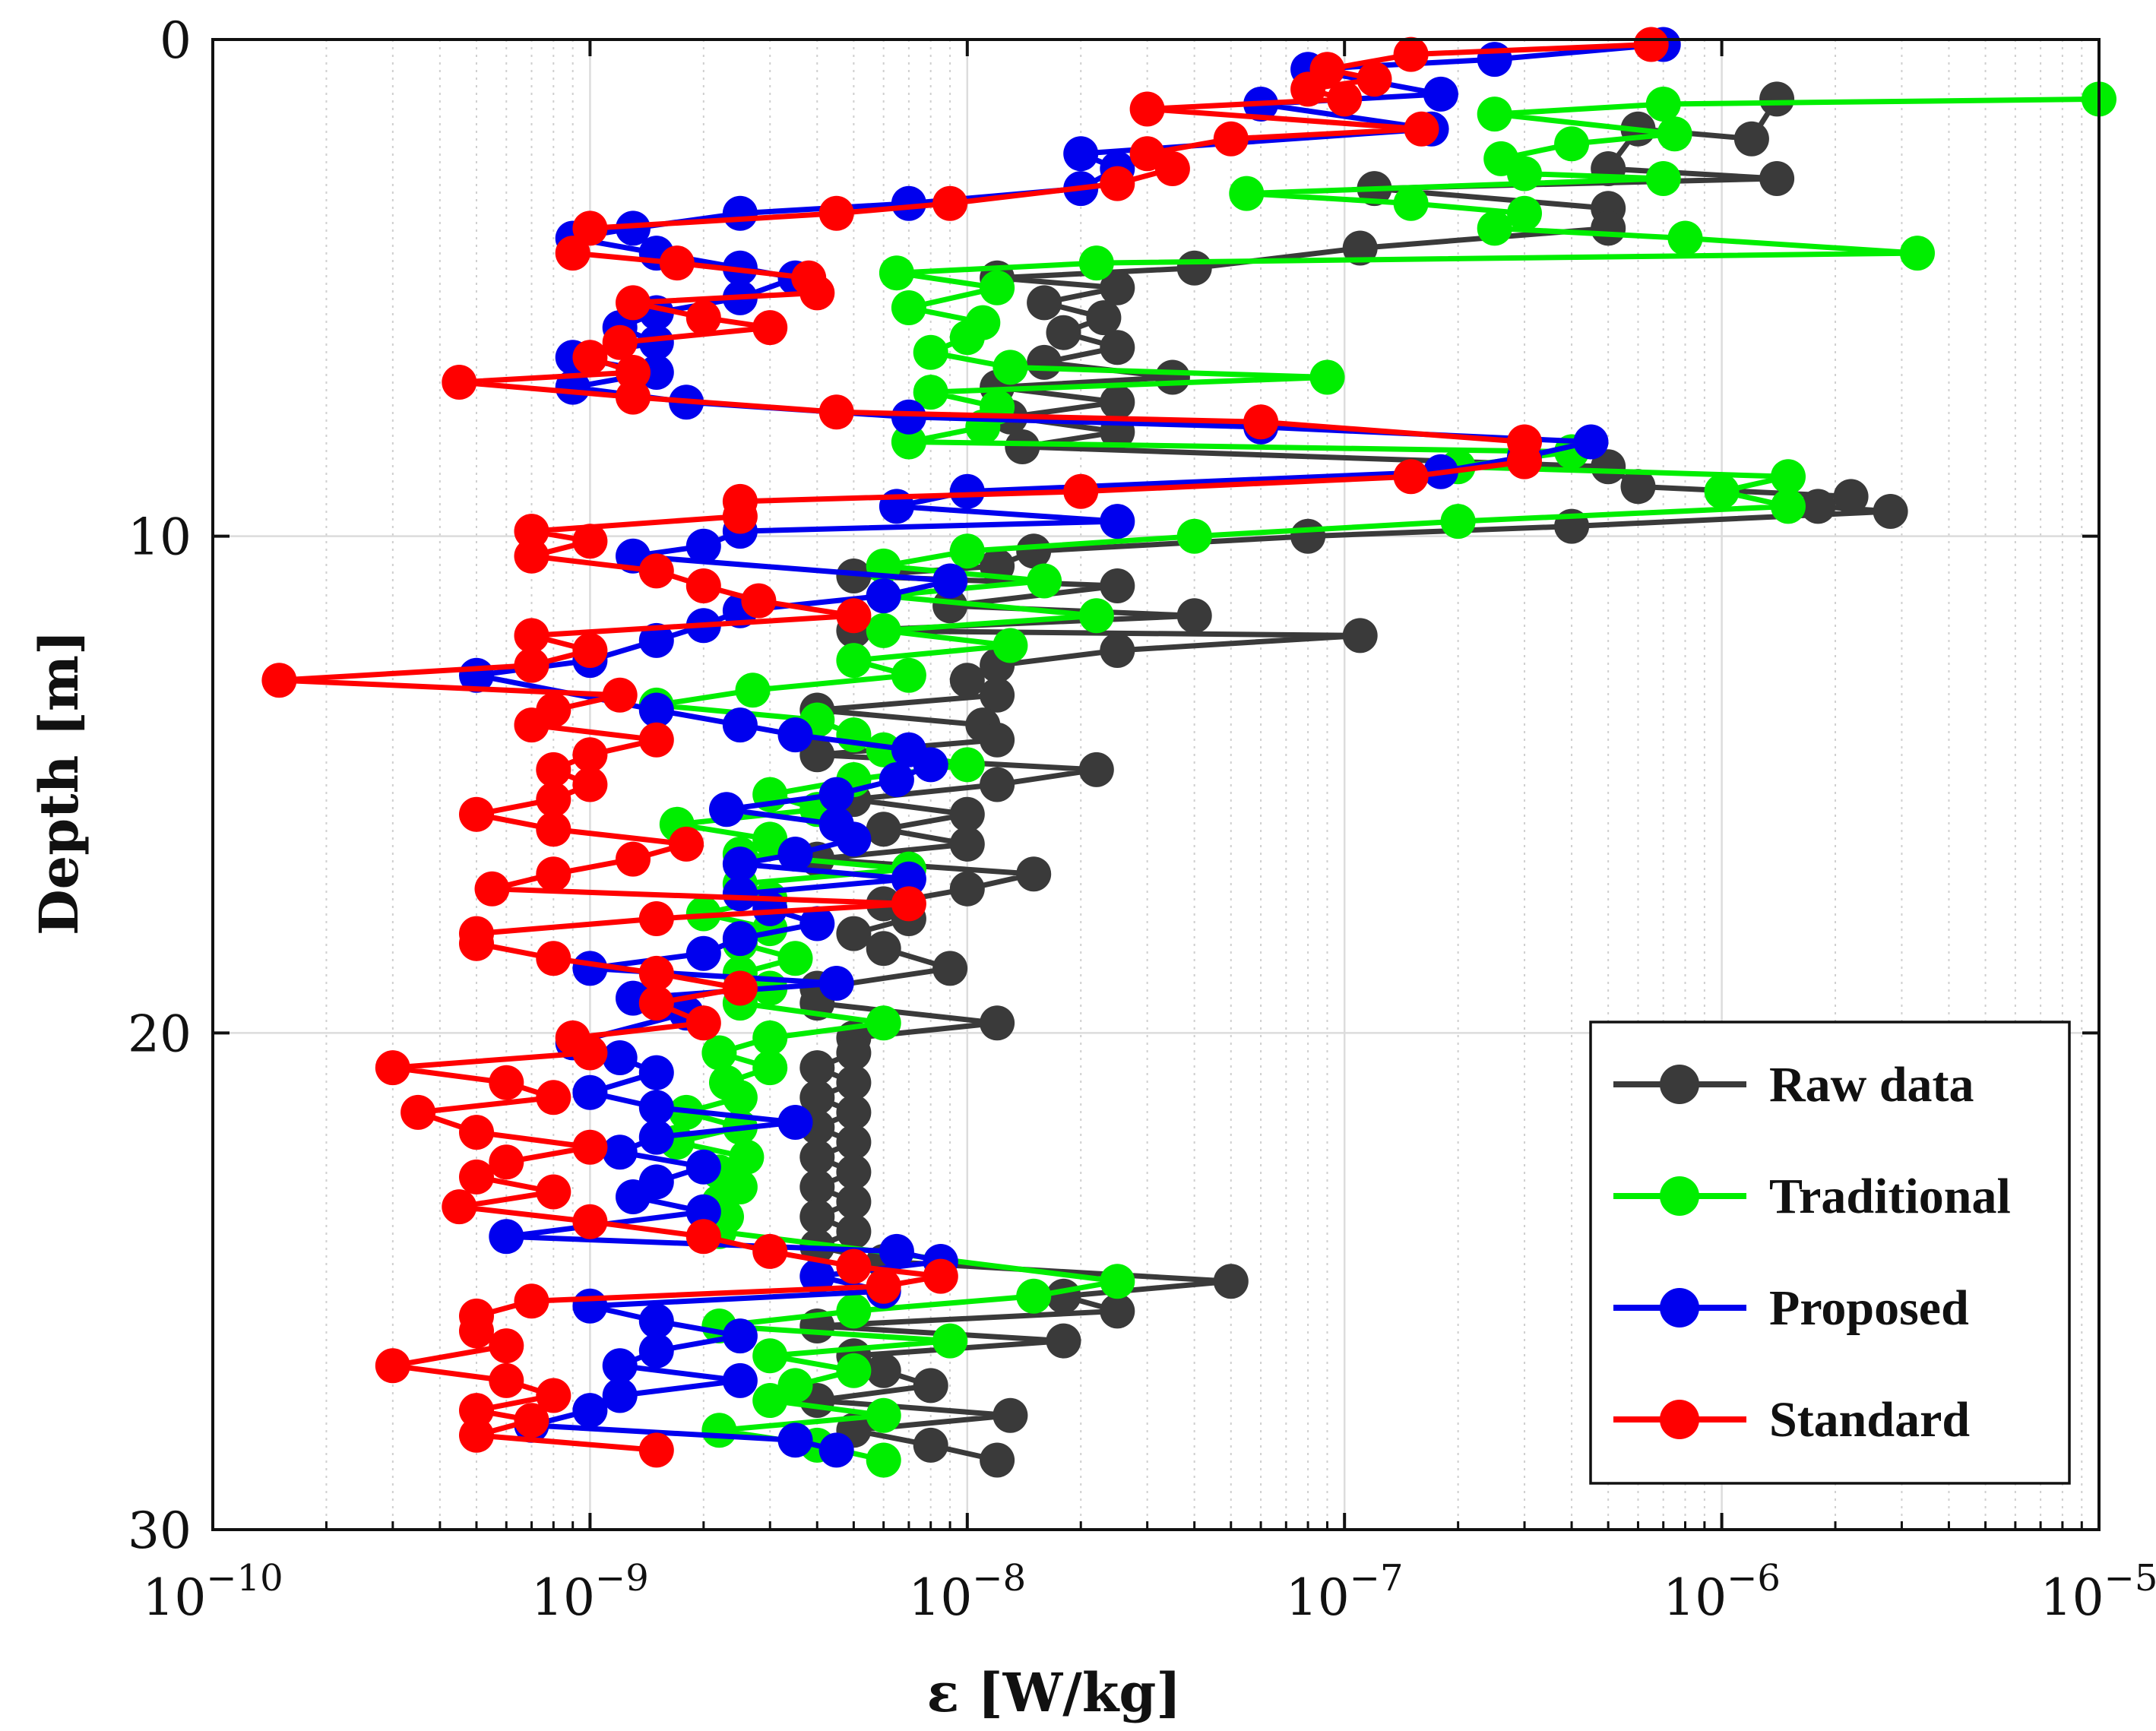 This screenshot has height=1731, width=2156. What do you see at coordinates (1054, 1692) in the screenshot?
I see `x-axis-label: ε [W/kg]` at bounding box center [1054, 1692].